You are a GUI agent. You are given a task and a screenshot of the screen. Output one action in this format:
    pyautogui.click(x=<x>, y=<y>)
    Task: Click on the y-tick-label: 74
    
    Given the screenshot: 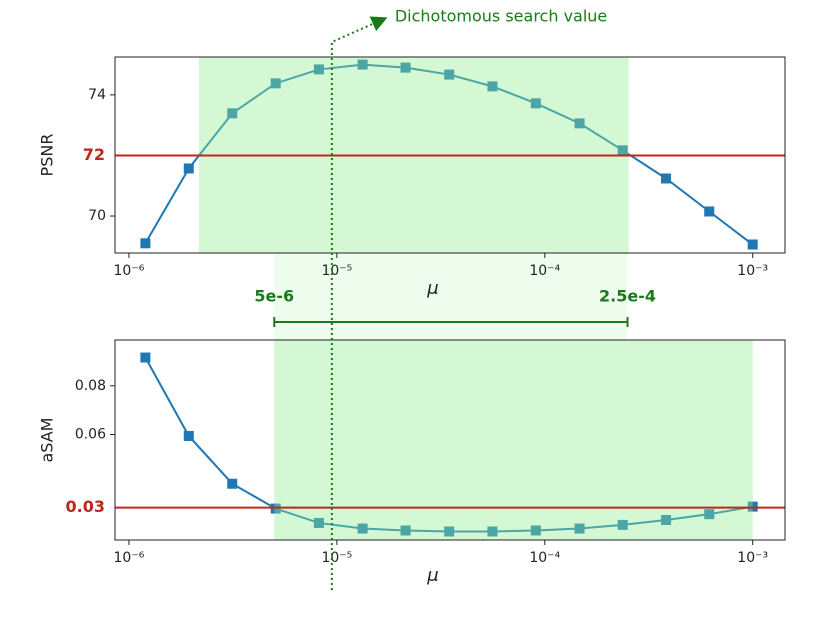 What is the action you would take?
    pyautogui.click(x=97, y=95)
    